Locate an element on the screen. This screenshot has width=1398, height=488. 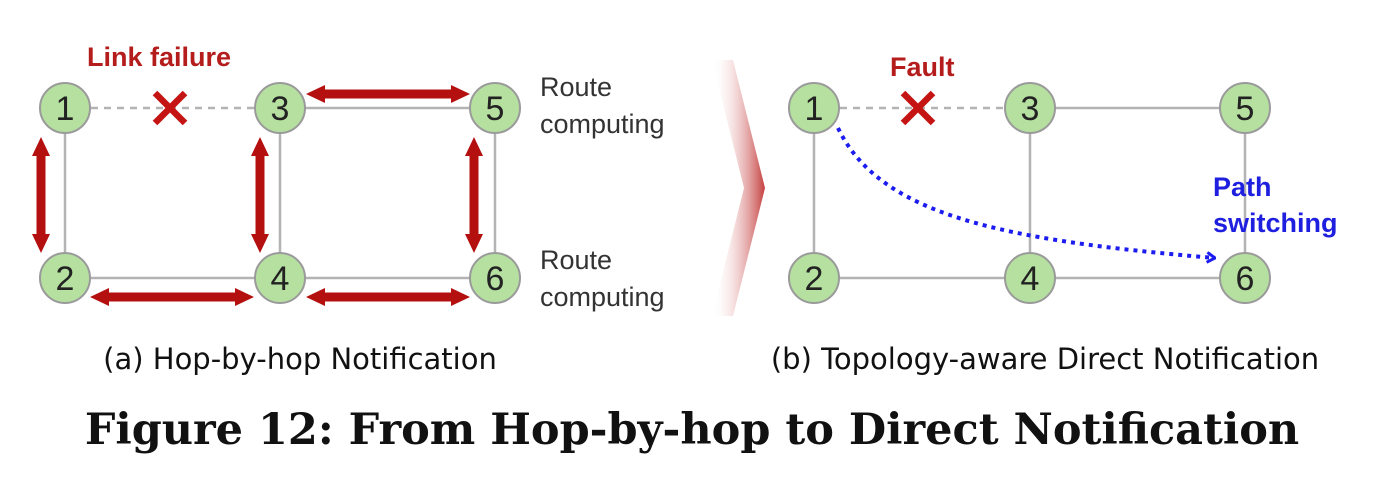
route-computing-top-line2: computing is located at coordinates (602, 124).